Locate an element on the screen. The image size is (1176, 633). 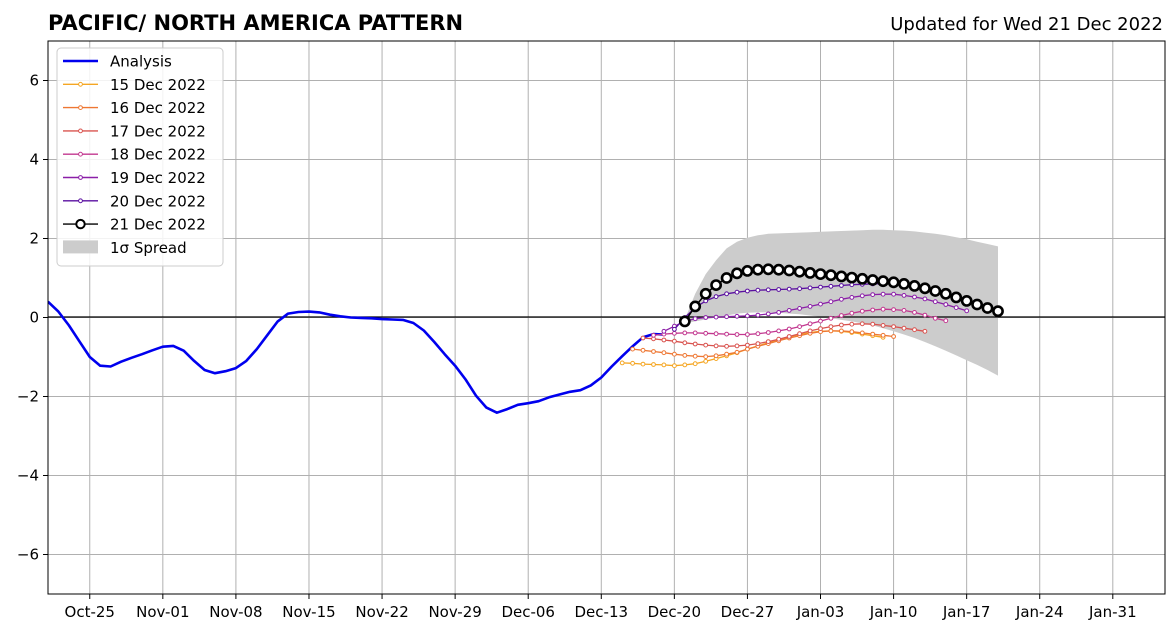
x-tick-label: Oct-25 is located at coordinates (90, 612).